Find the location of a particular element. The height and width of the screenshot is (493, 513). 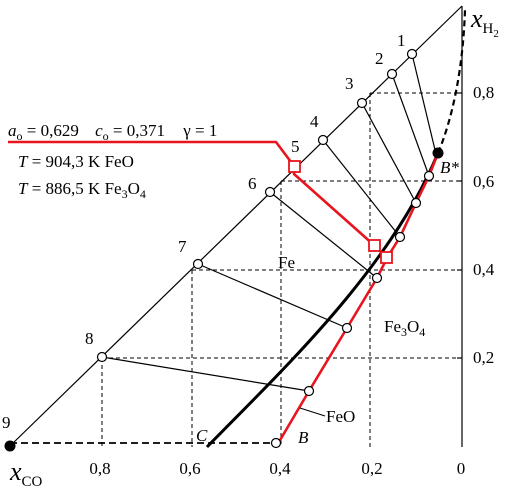

label-5: 5 is located at coordinates (295, 146).